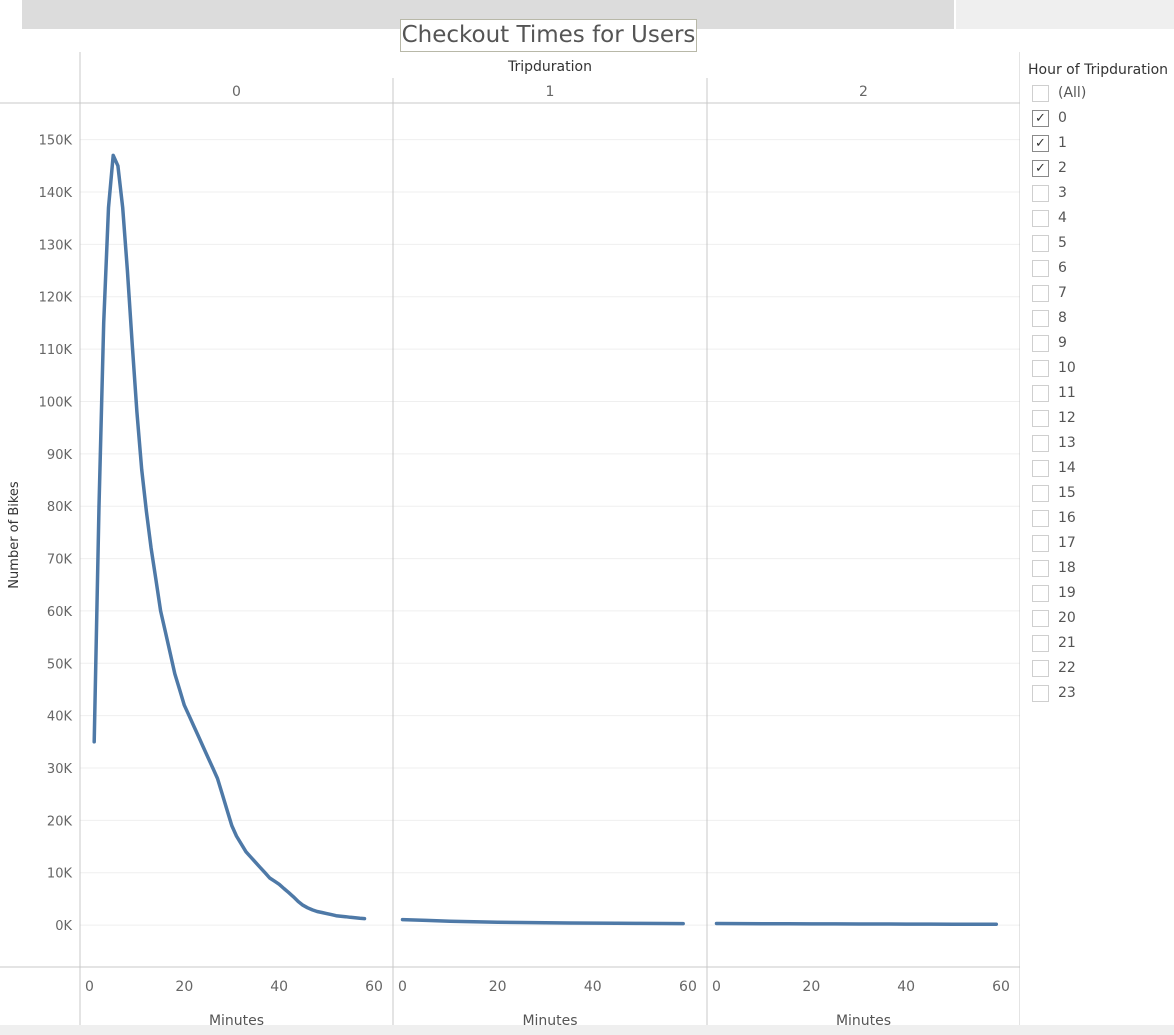 Image resolution: width=1174 pixels, height=1035 pixels. I want to click on legend-item-label: 14, so click(1067, 468).